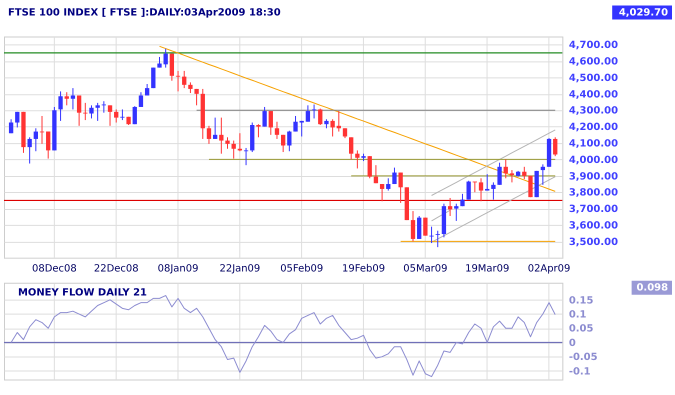  I want to click on y-tick-label: 3,700.00, so click(593, 210).